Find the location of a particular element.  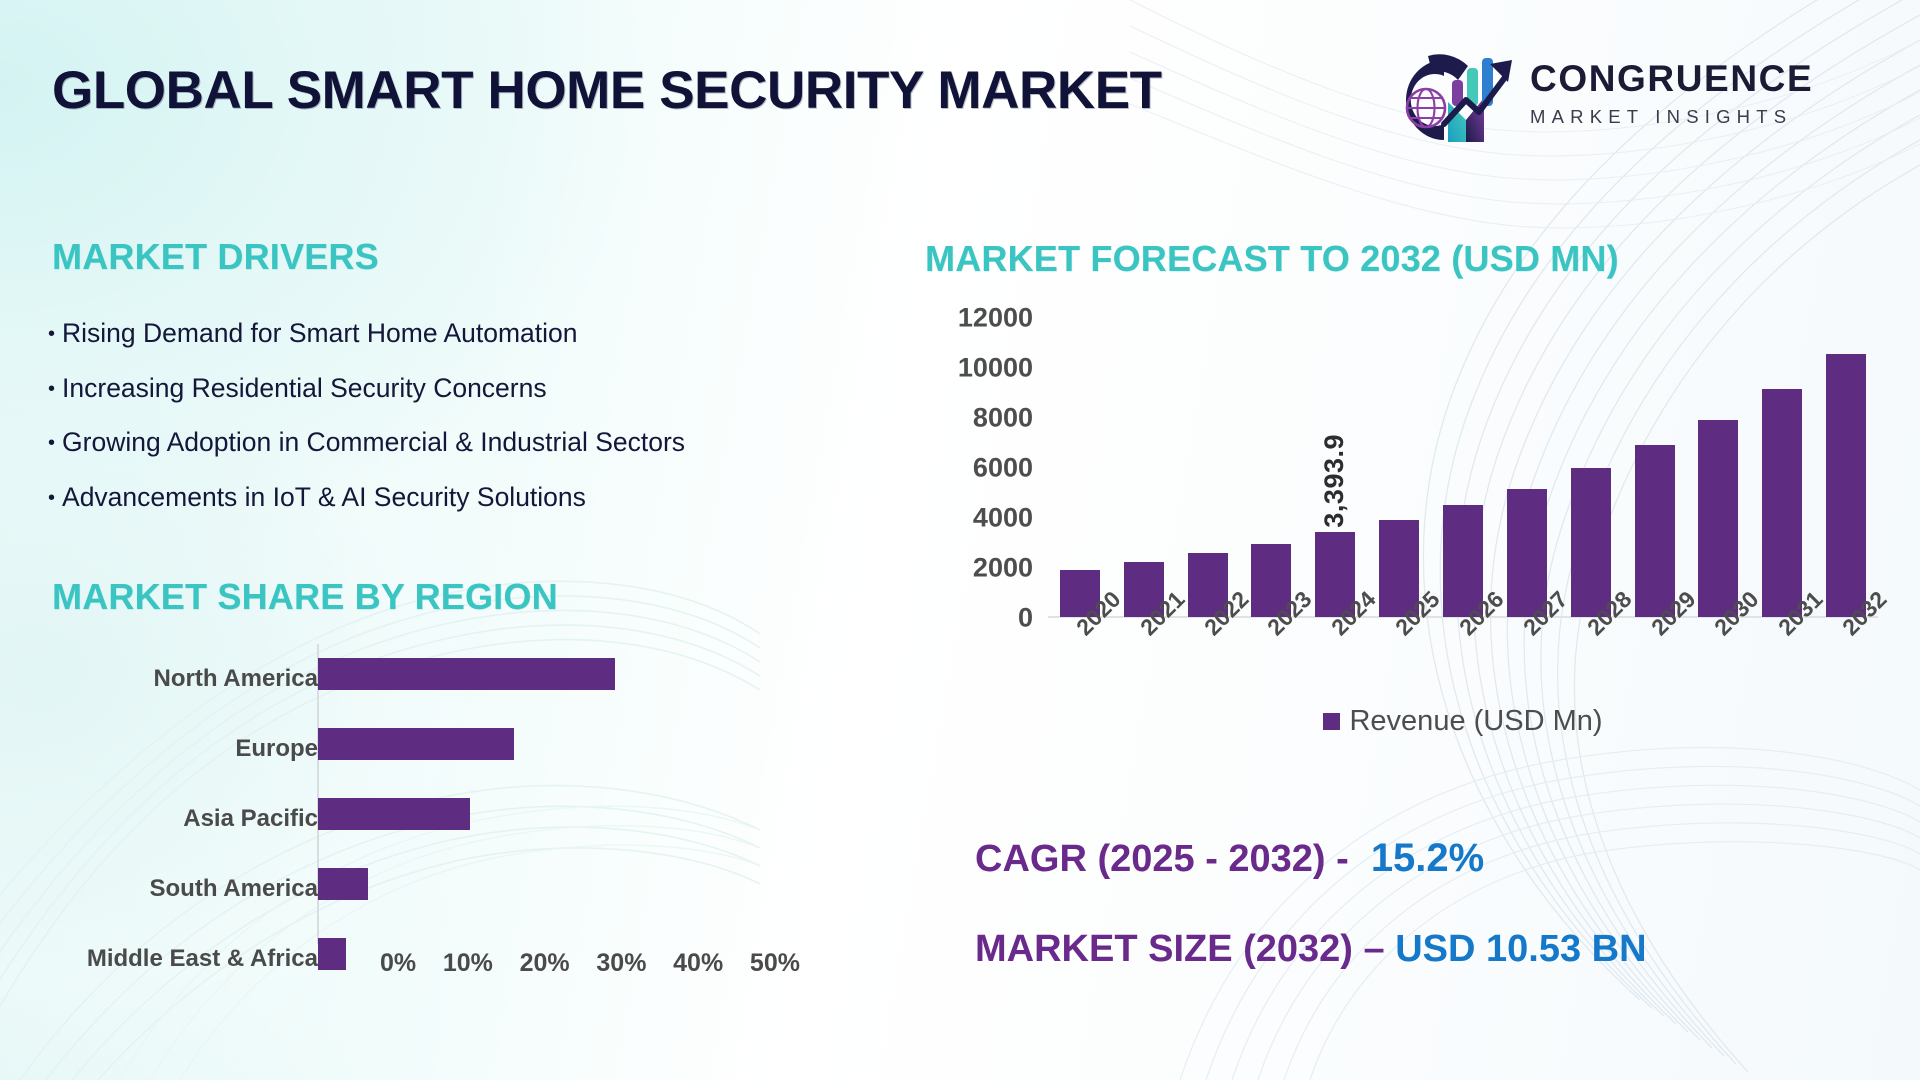

market-size-label: MARKET SIZE (2032) – is located at coordinates (1180, 949).